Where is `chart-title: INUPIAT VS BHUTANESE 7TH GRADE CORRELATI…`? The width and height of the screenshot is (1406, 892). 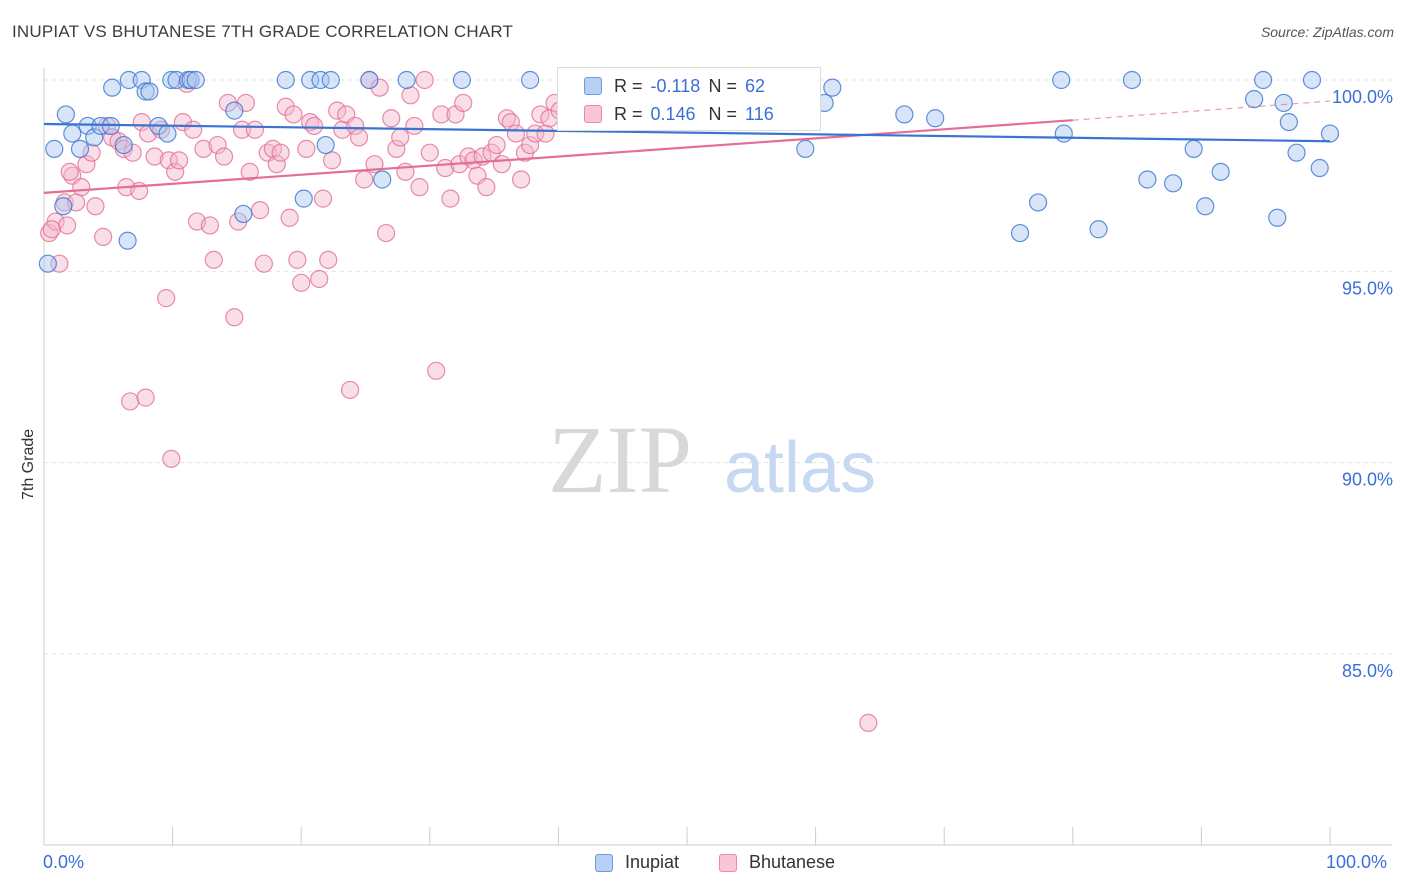
chart-title: INUPIAT VS BHUTANESE 7TH GRADE CORRELATI… is located at coordinates (263, 31).